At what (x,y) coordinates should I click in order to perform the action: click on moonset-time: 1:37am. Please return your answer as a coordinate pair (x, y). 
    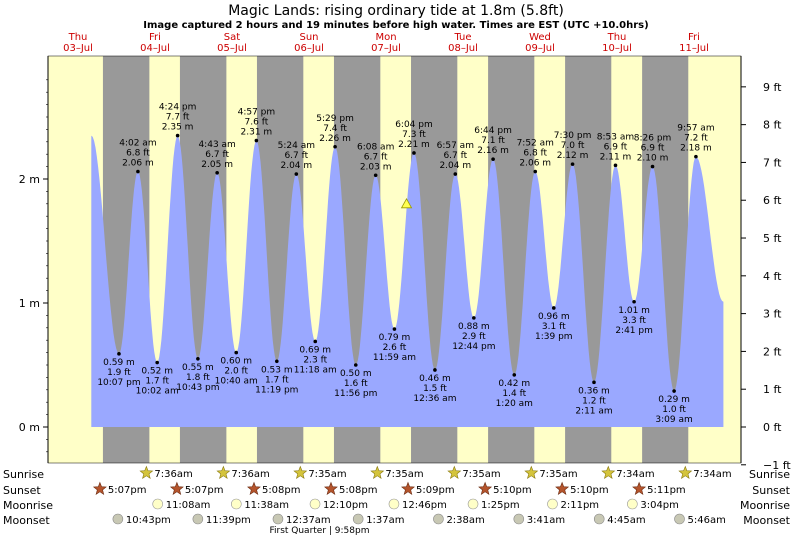
    Looking at the image, I should click on (385, 520).